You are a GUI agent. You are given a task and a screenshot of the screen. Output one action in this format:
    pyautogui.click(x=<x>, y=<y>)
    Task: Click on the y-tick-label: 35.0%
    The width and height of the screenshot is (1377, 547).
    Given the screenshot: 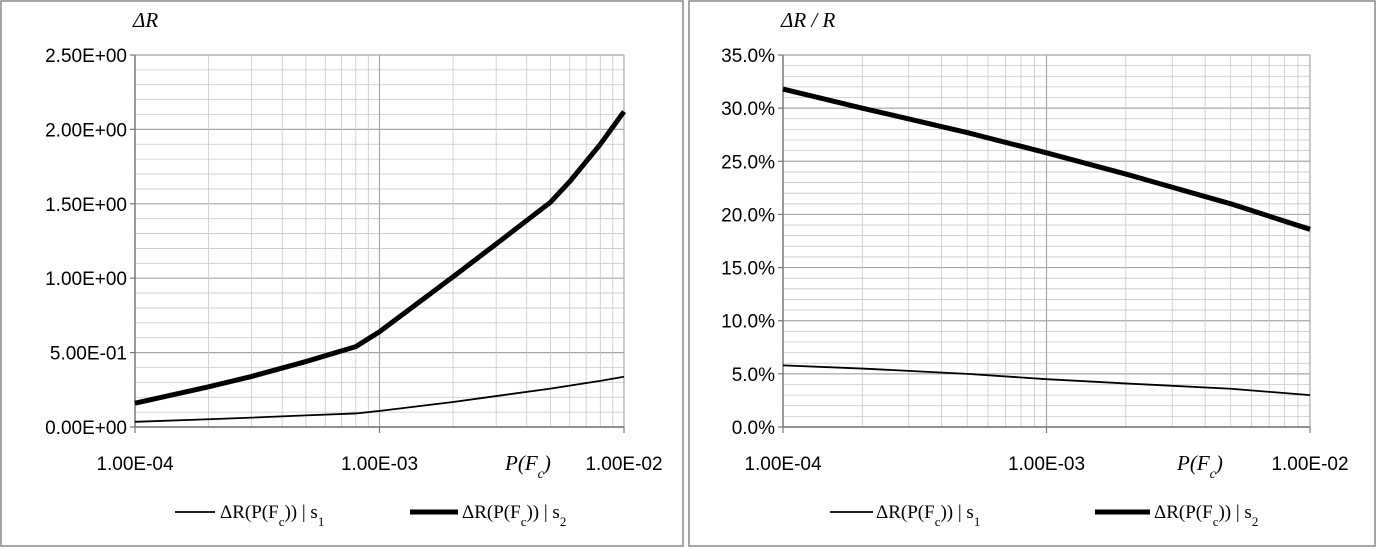 What is the action you would take?
    pyautogui.click(x=748, y=56)
    